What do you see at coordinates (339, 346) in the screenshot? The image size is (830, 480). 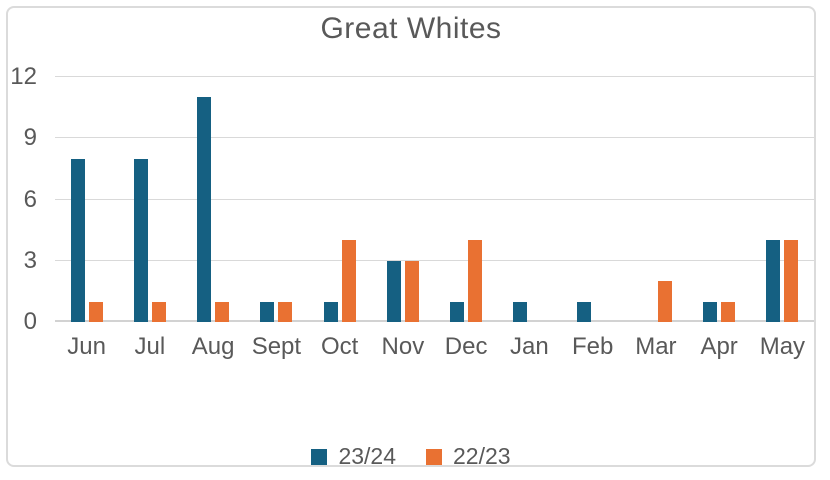 I see `x-tick-label-oct: Oct` at bounding box center [339, 346].